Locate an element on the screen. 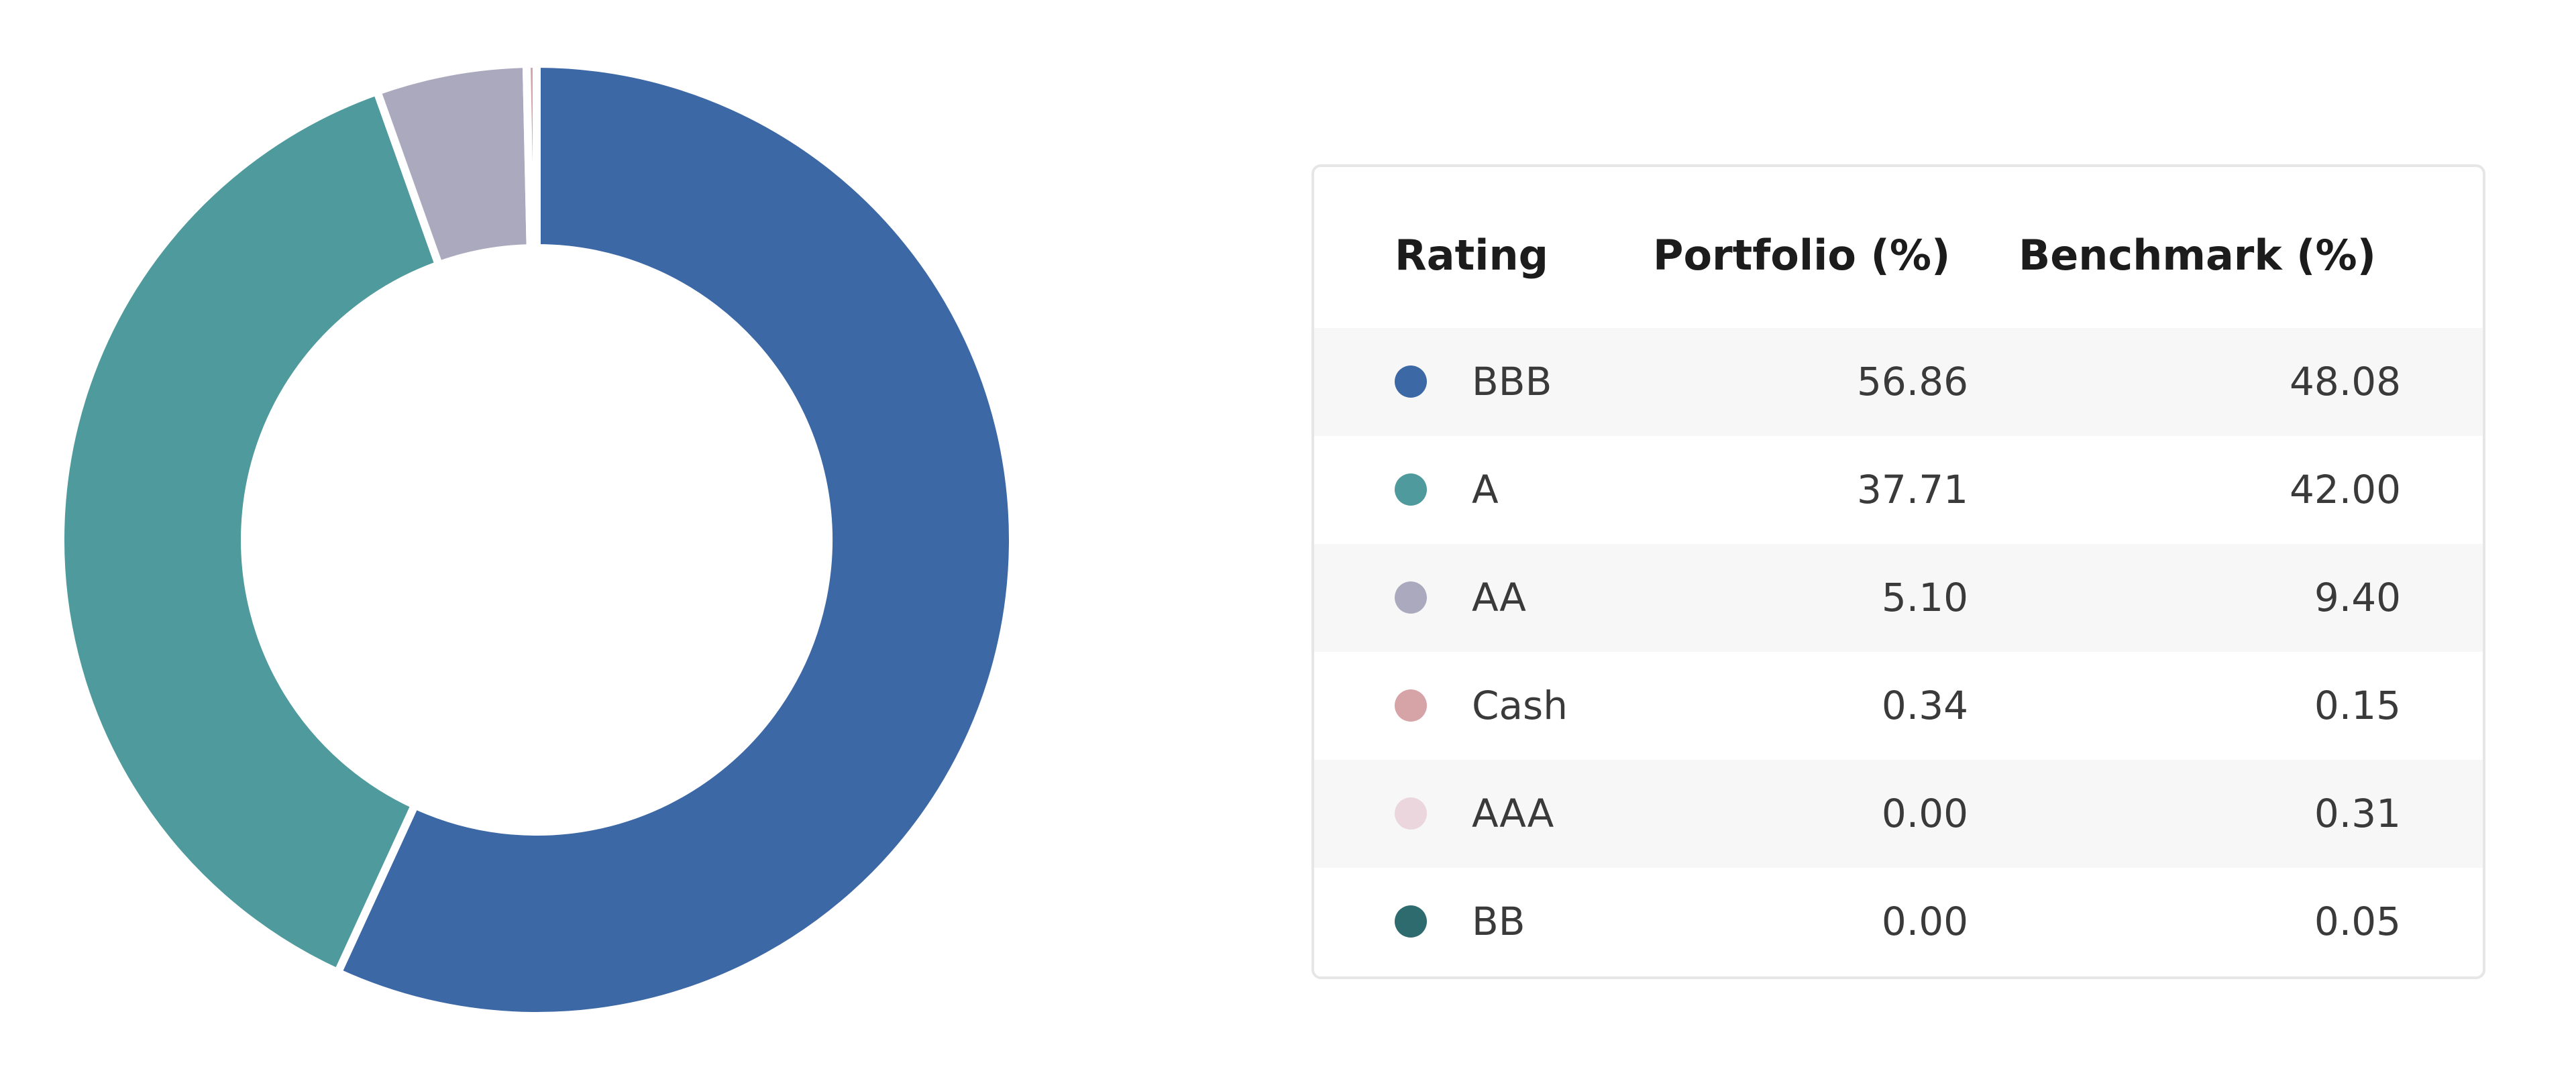  portfolio-value: 37.71 is located at coordinates (1912, 490).